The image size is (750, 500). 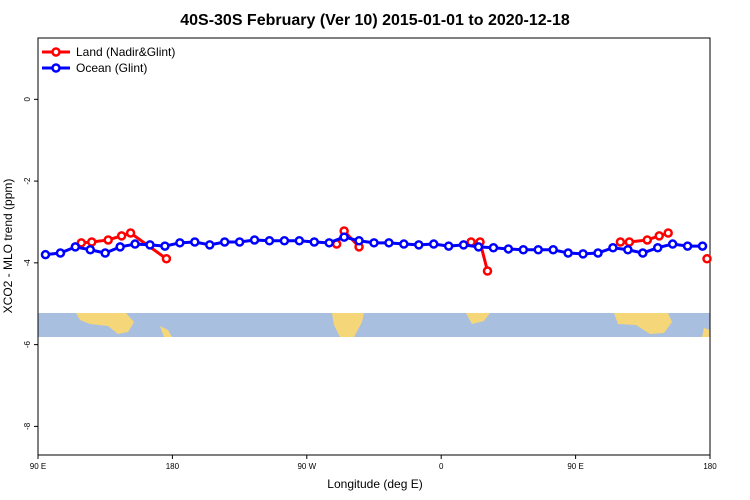 What do you see at coordinates (441, 466) in the screenshot?
I see `x-tick-label: 0` at bounding box center [441, 466].